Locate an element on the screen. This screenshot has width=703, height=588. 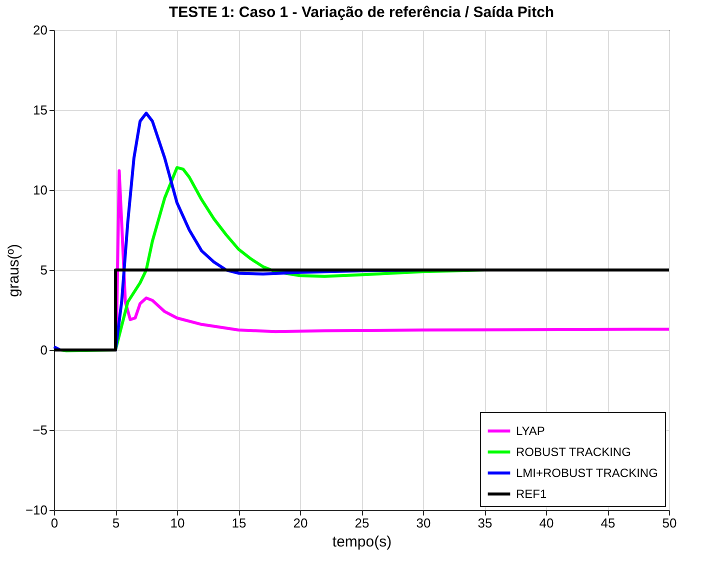
x-tick-label: 10 is located at coordinates (177, 523).